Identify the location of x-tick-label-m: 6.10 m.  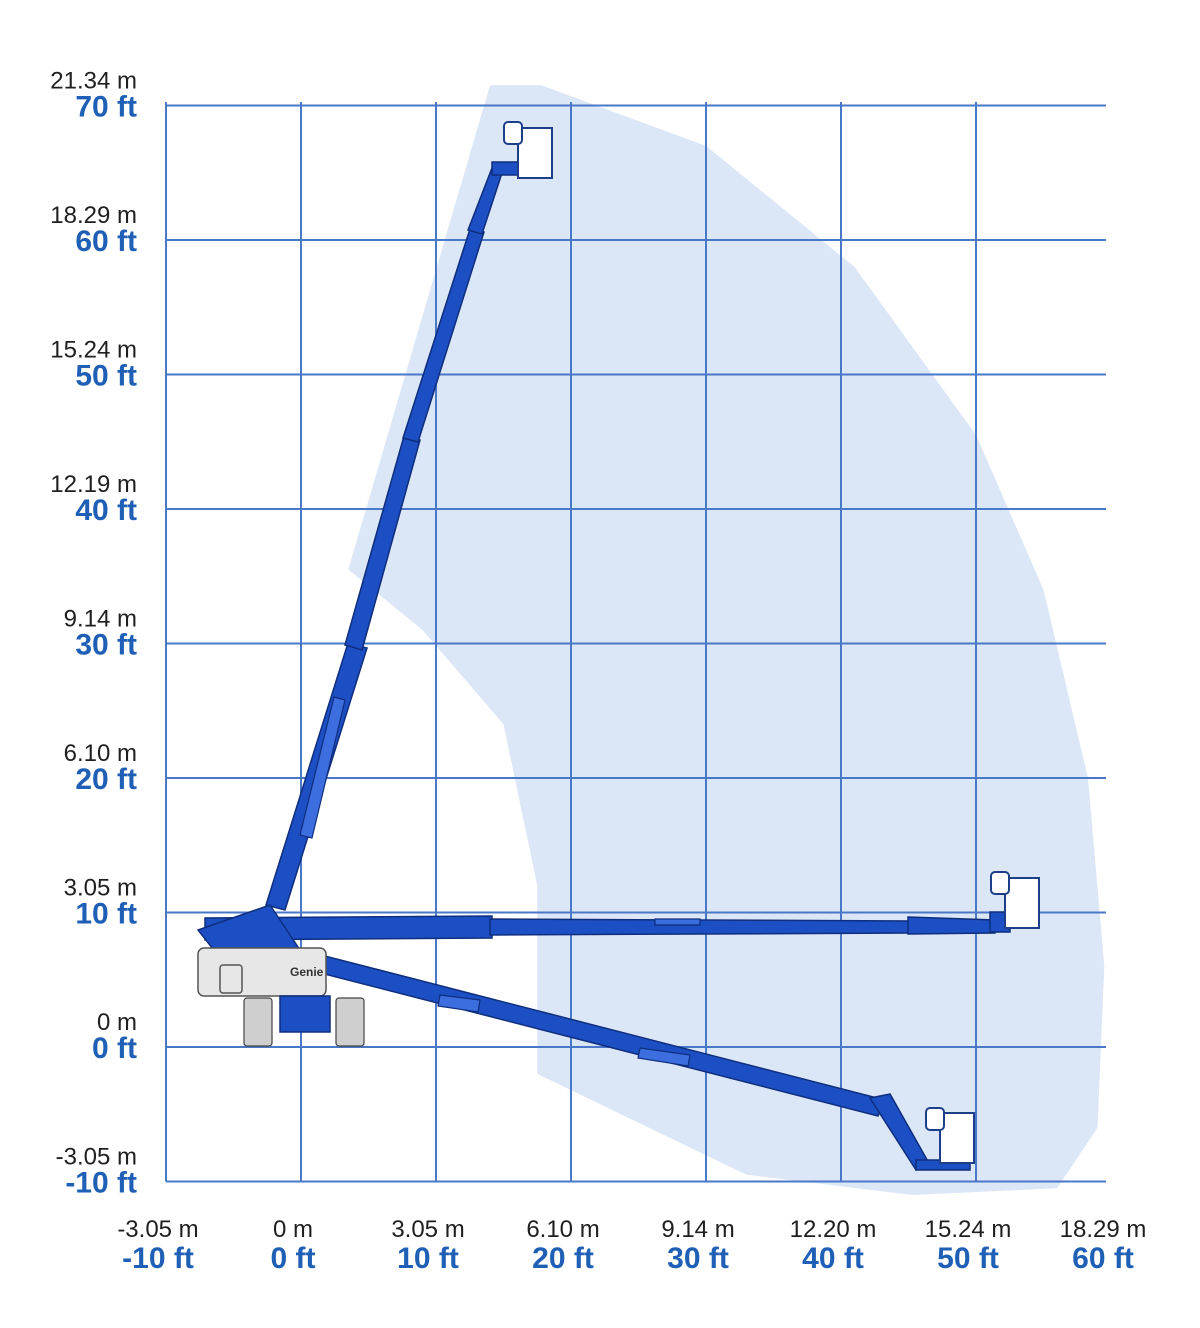
(562, 1229).